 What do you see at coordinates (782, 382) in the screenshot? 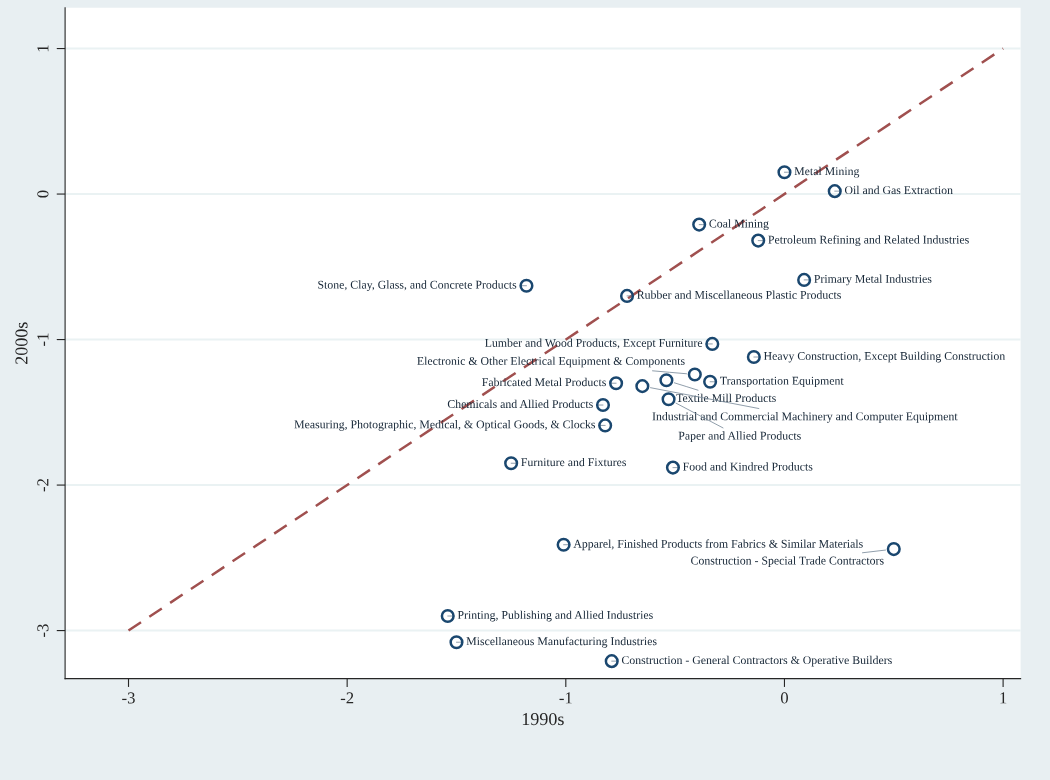
I see `data-label: Transportation Equipment` at bounding box center [782, 382].